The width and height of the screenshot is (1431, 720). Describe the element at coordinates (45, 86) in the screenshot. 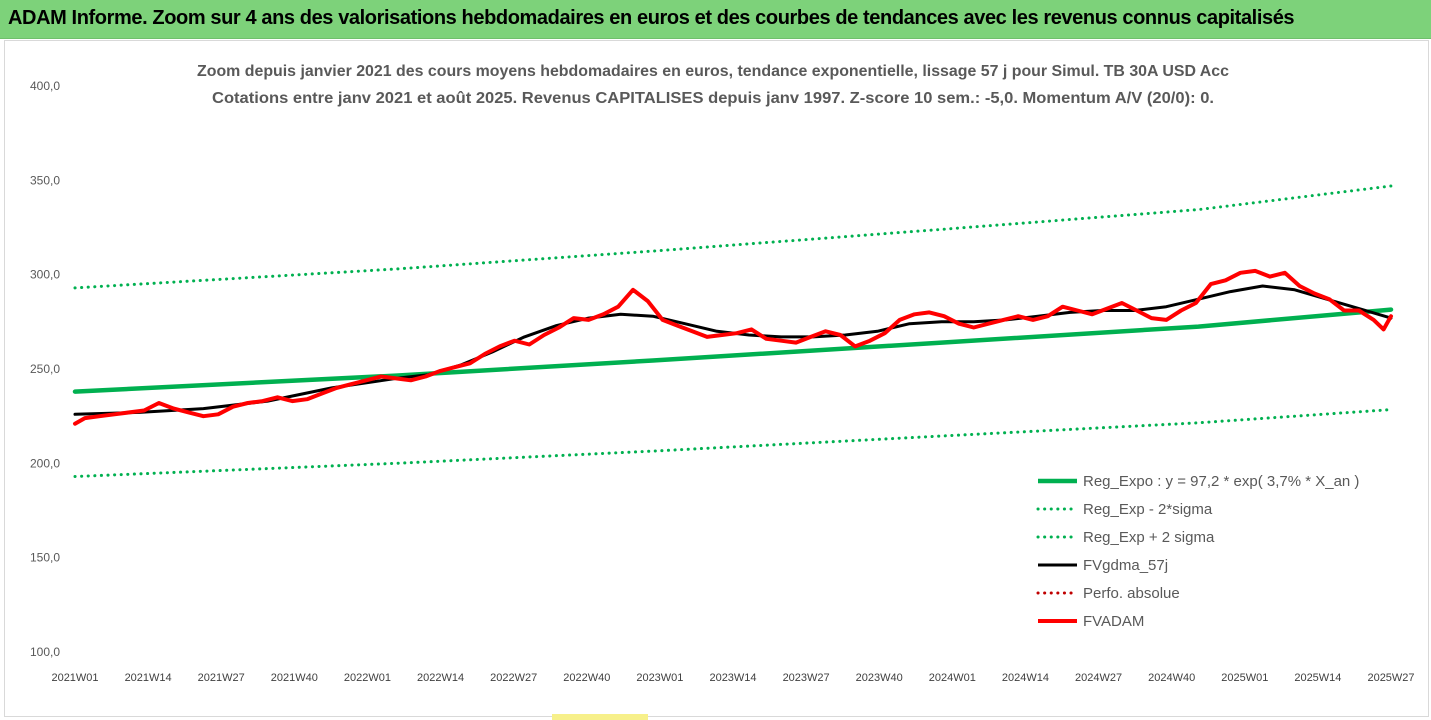

I see `y-tick-label: 400,0` at that location.